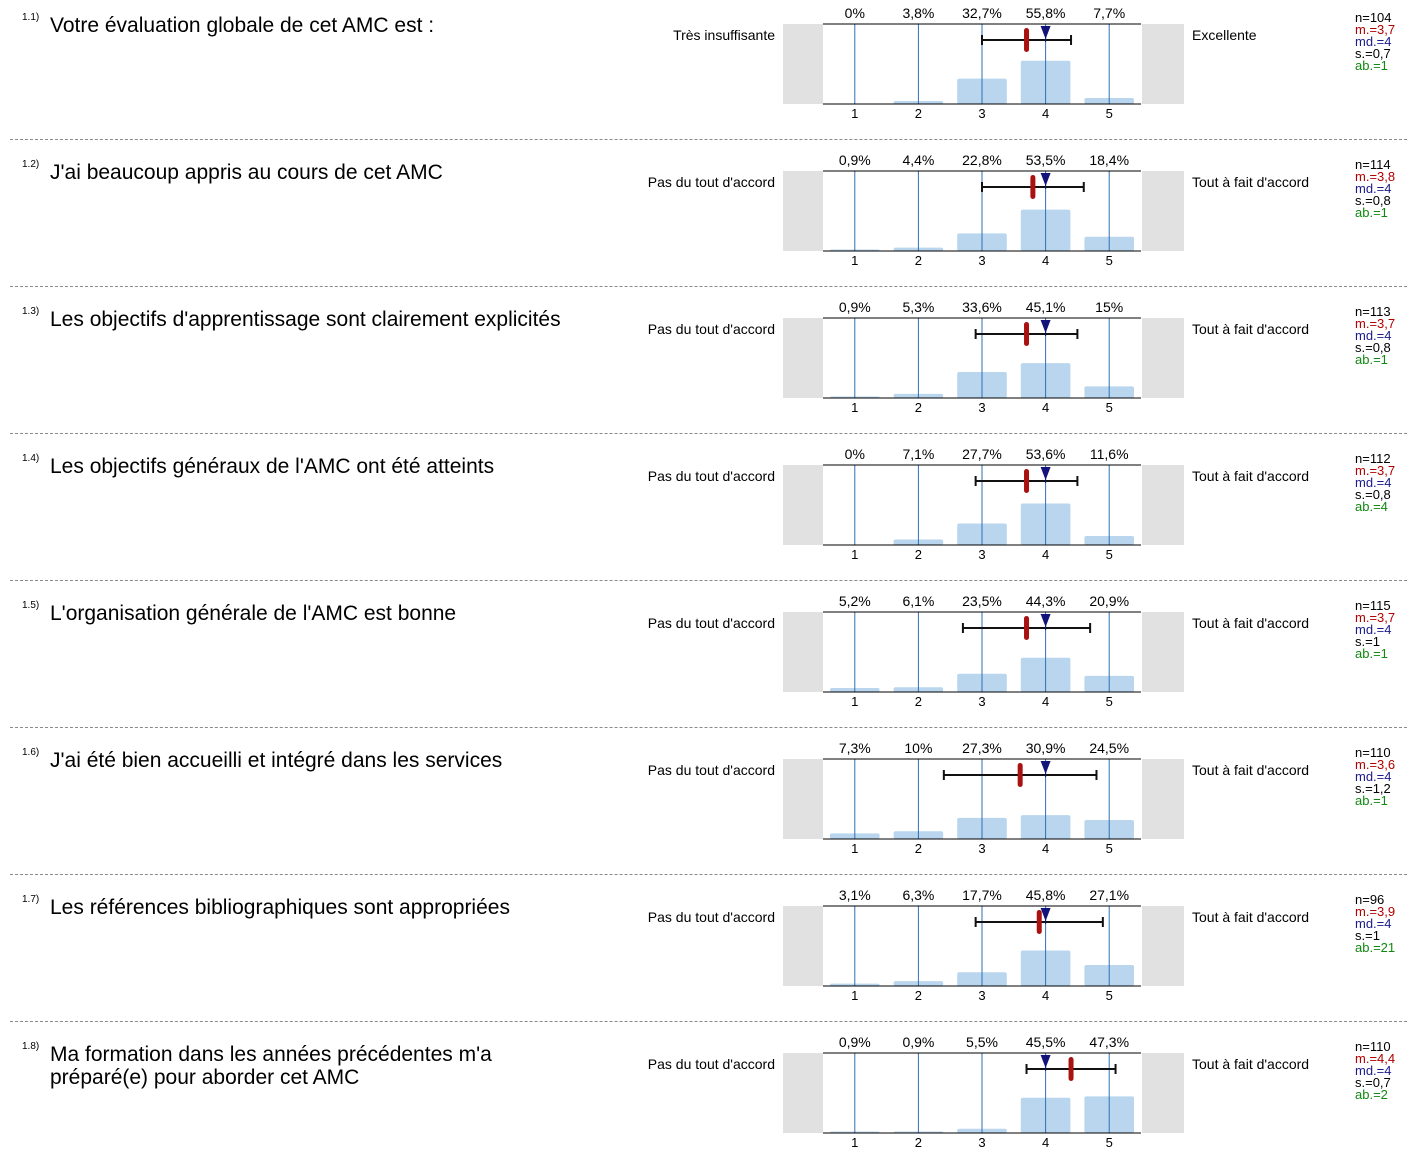  What do you see at coordinates (1371, 1094) in the screenshot?
I see `stat-abstentions: ab.=2` at bounding box center [1371, 1094].